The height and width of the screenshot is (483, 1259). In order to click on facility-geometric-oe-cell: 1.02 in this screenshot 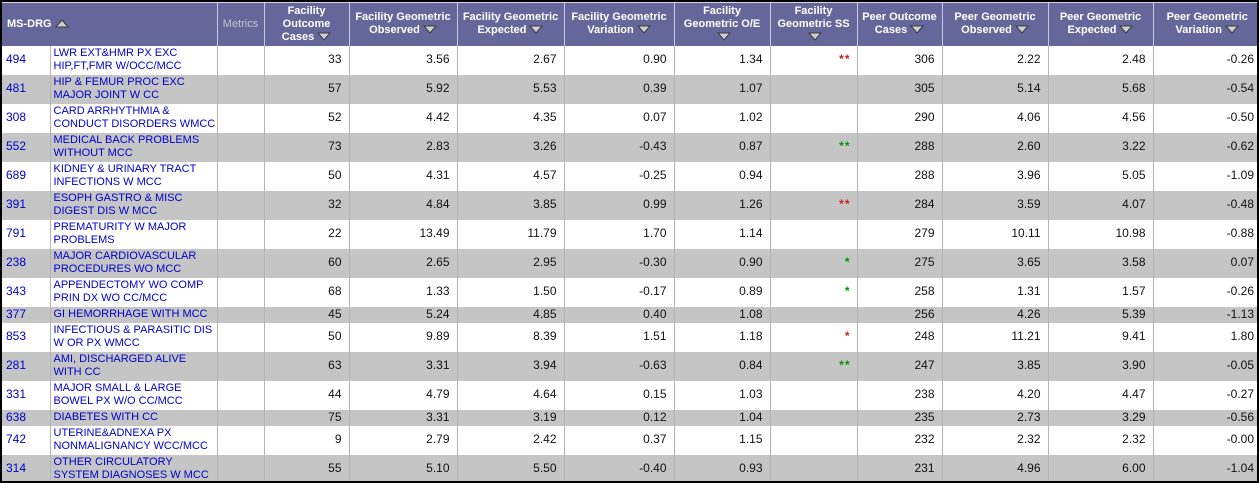, I will do `click(722, 118)`.